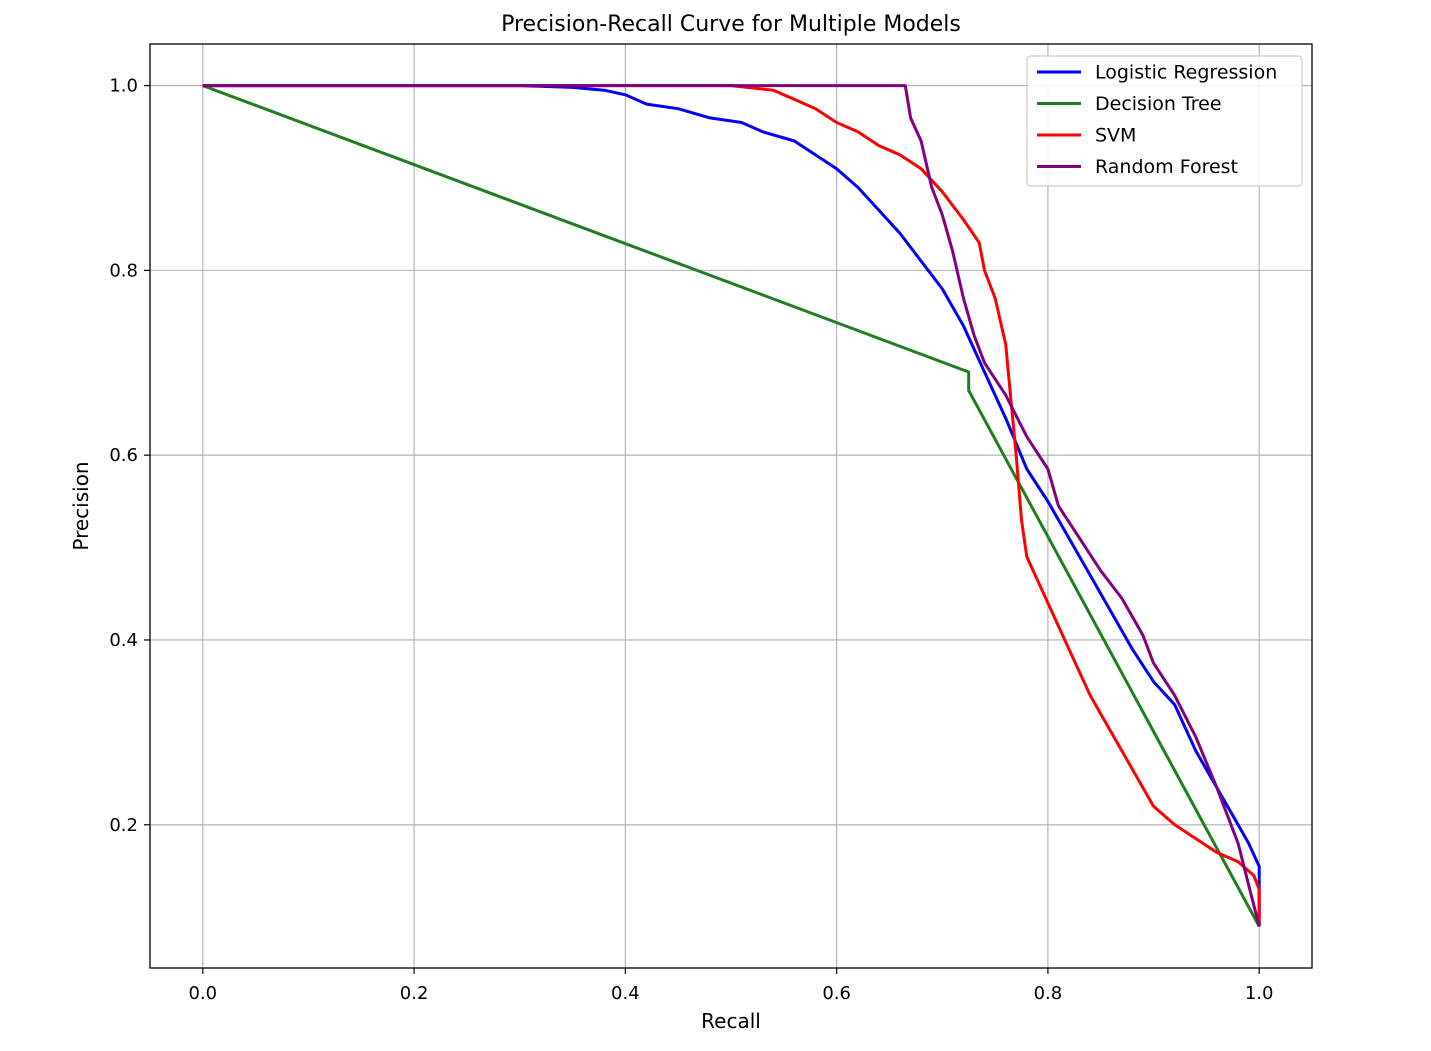 The image size is (1431, 1051). I want to click on y-tick-label: 0.8, so click(123, 270).